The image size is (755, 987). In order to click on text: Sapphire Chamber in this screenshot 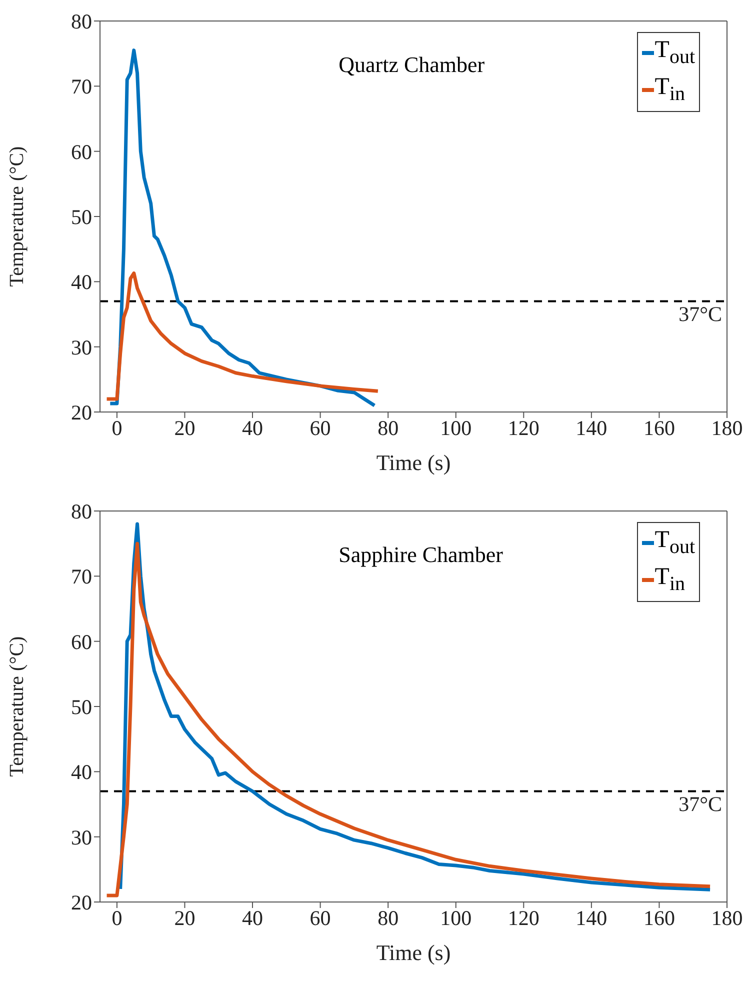, I will do `click(420, 555)`.